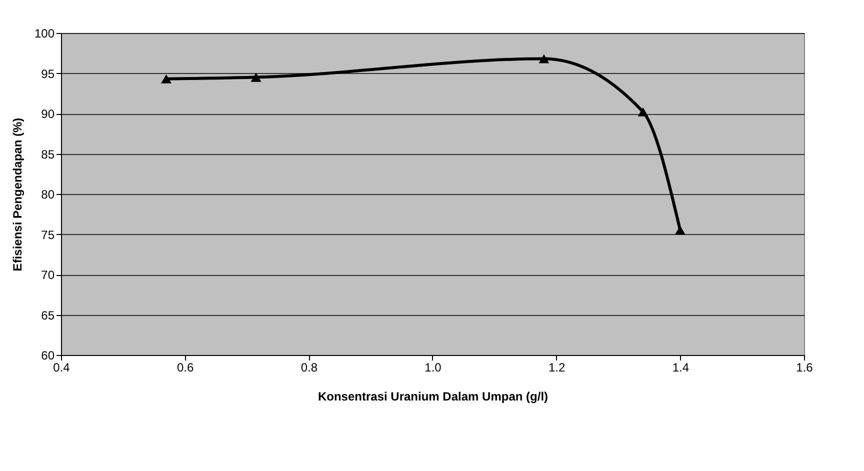 The height and width of the screenshot is (471, 864). I want to click on x-tick-label: 0.6, so click(185, 367).